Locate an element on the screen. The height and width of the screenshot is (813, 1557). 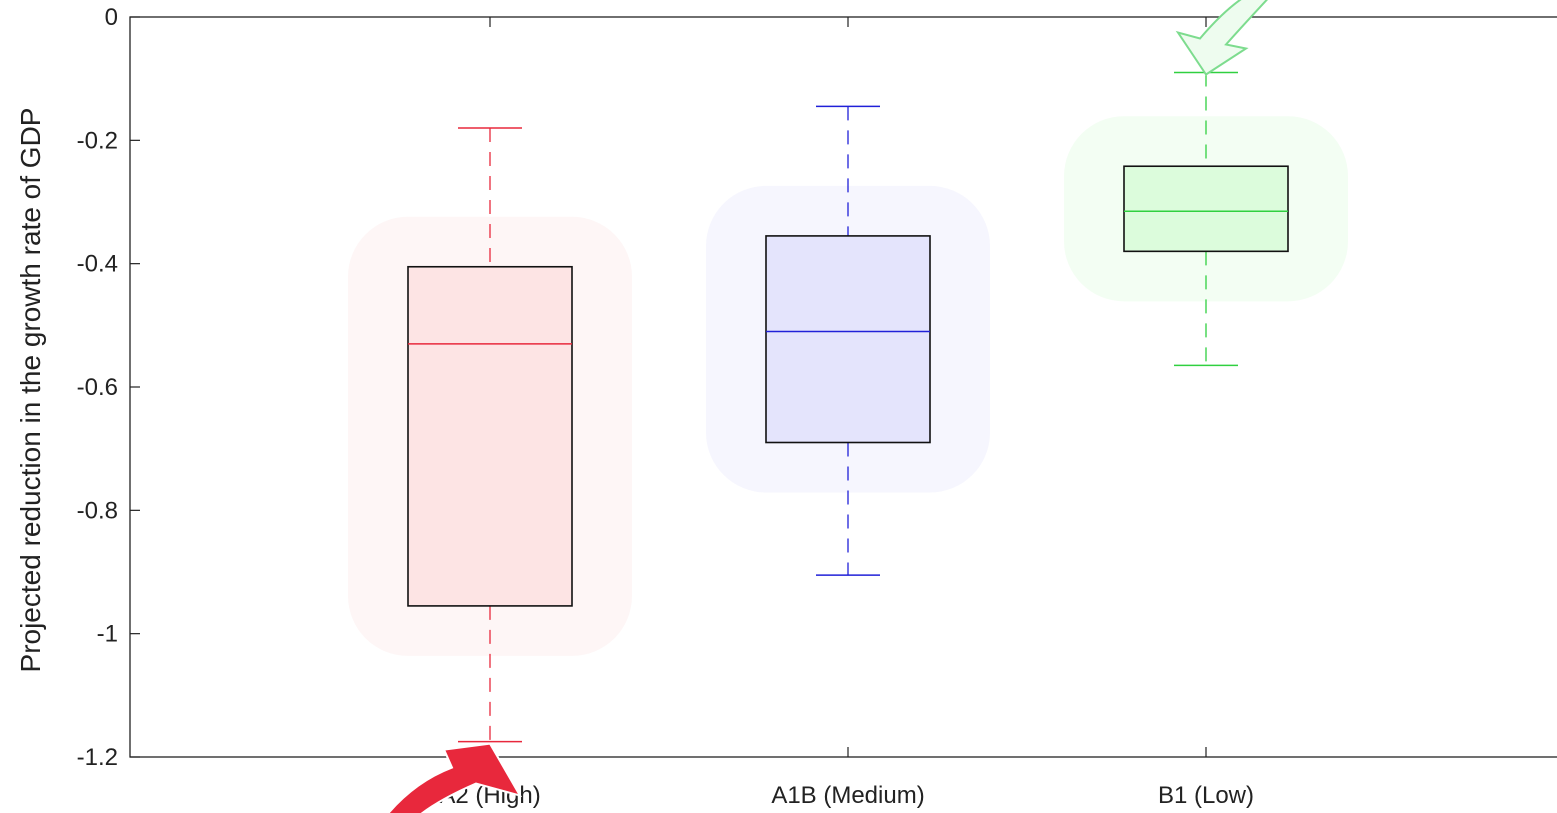
y-axis: 0 -0.2 -0.4 -0.6 -0.8 -1 -1.2 is located at coordinates (108, 387).